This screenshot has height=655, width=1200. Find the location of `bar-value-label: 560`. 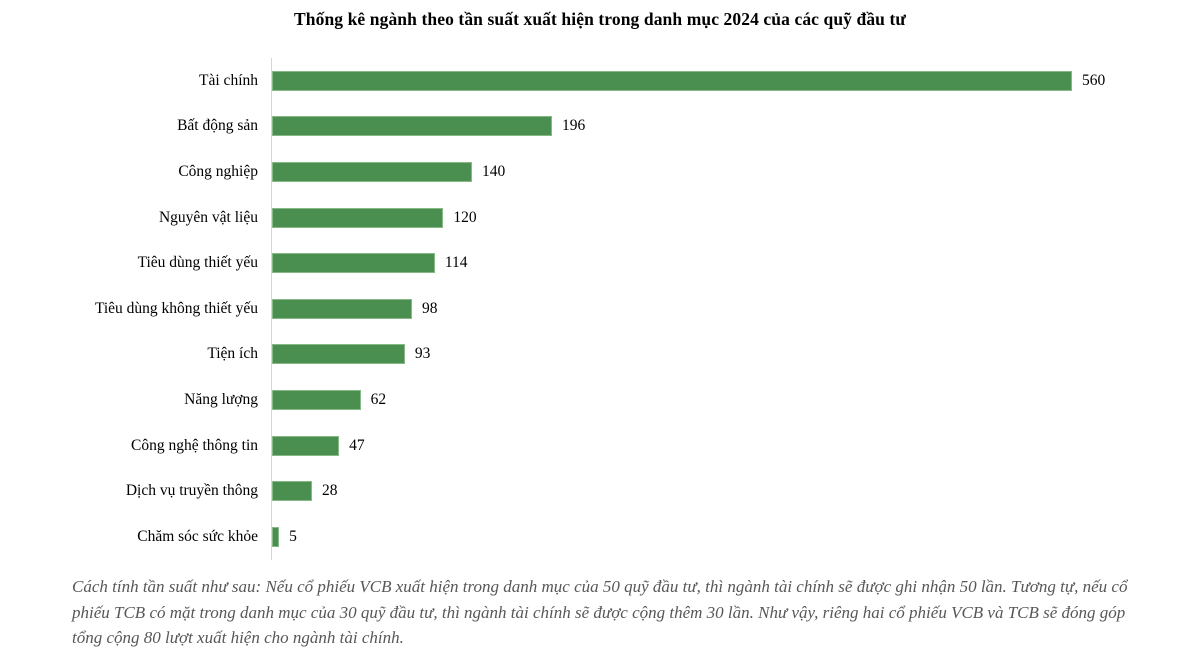

bar-value-label: 560 is located at coordinates (1094, 80).